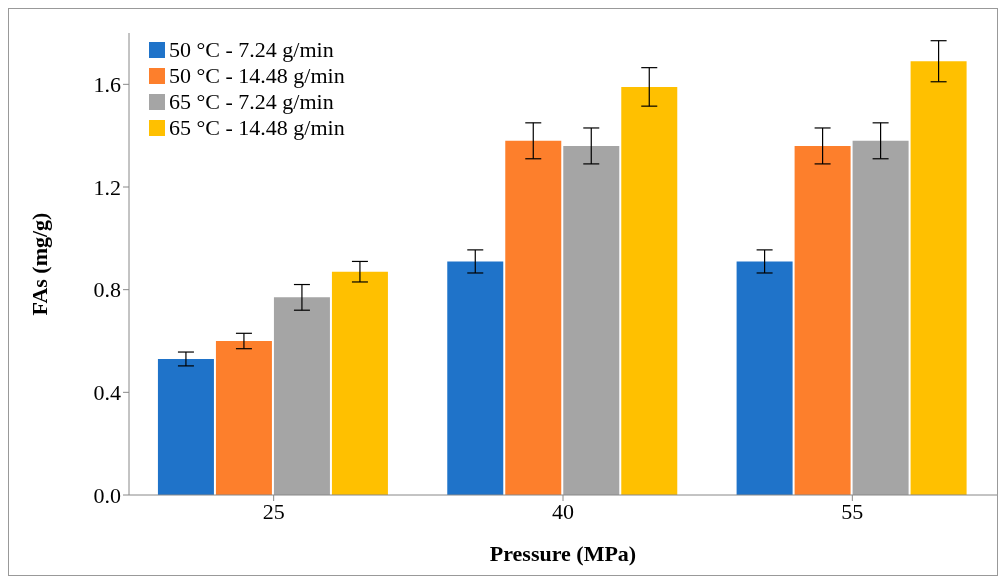  I want to click on legend-label: 50 °C - 7.24 g/min, so click(251, 50).